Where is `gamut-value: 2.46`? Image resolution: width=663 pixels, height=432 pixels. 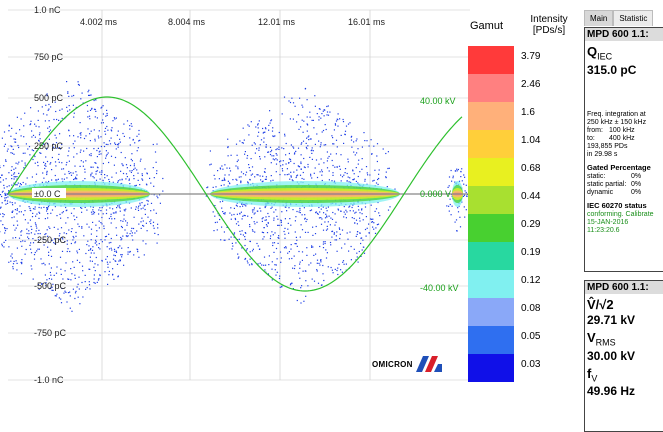
gamut-value: 2.46 is located at coordinates (541, 88).